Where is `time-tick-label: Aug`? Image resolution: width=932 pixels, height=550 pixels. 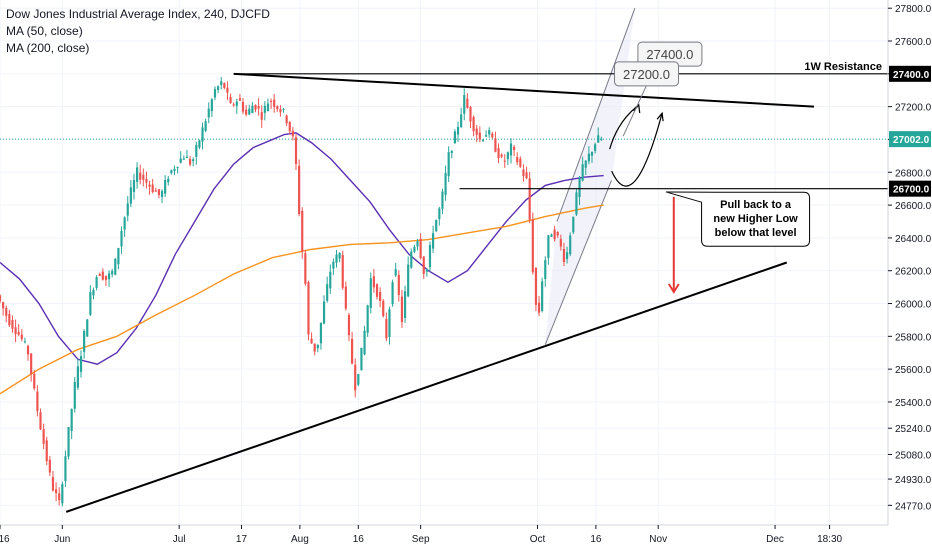 time-tick-label: Aug is located at coordinates (300, 539).